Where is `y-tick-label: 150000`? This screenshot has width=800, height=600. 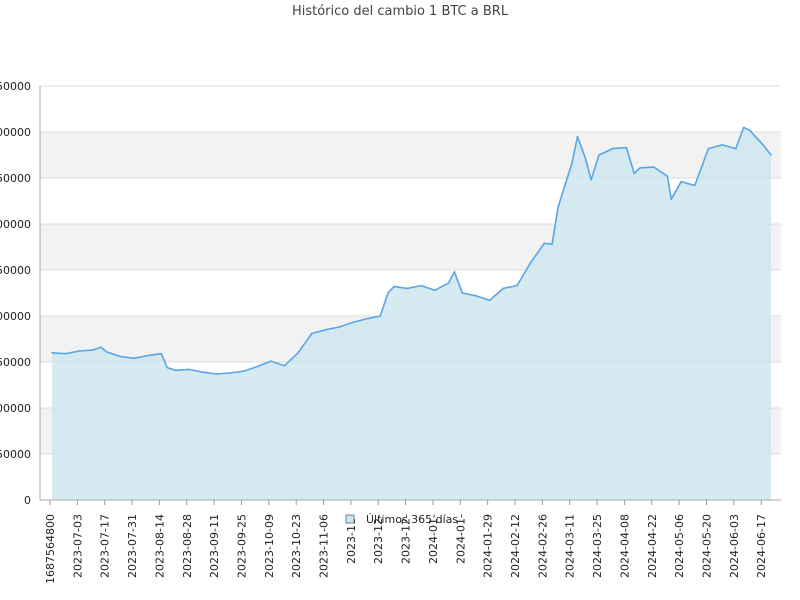
y-tick-label: 150000 is located at coordinates (15, 362).